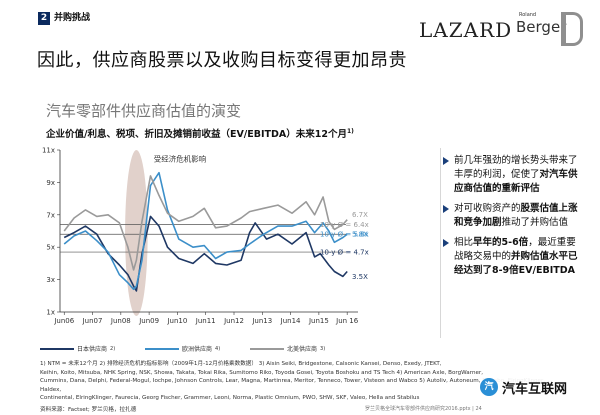  I want to click on roland-berger-logo-text: Berger, so click(541, 27).